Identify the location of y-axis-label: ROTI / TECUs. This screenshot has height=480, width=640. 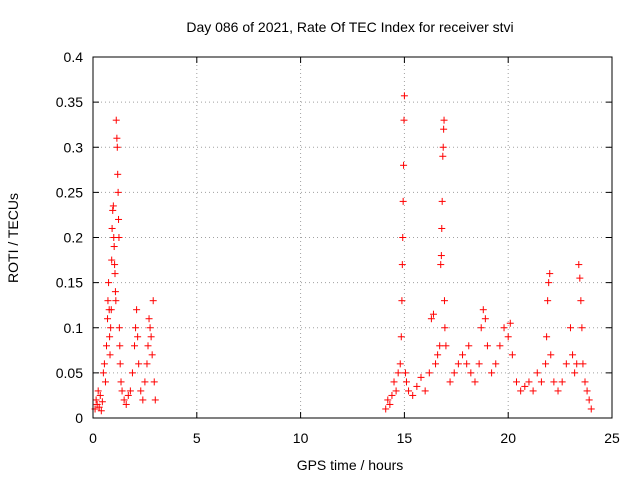
(13, 238).